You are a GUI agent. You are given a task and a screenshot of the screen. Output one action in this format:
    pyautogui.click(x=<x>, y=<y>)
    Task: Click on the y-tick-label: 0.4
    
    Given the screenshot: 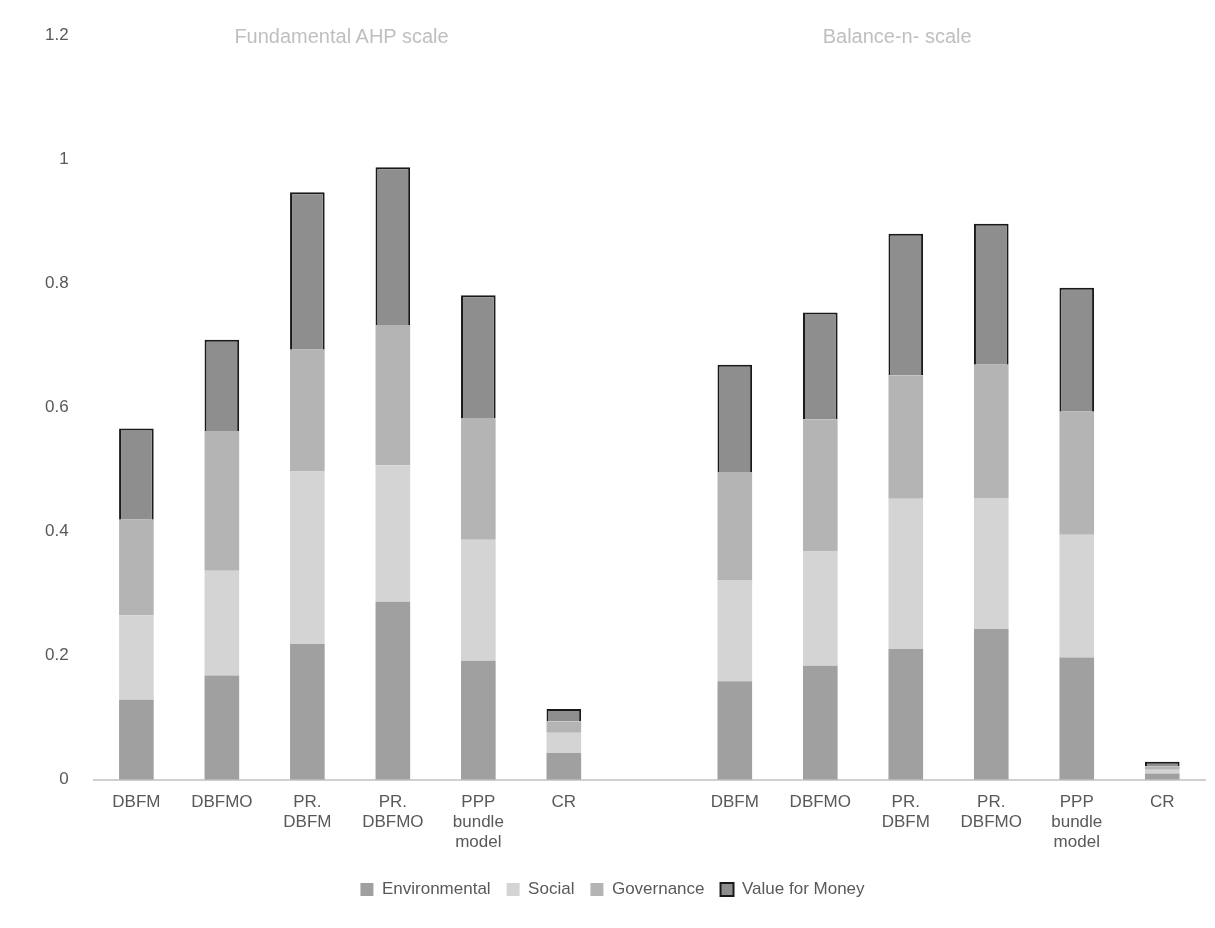 What is the action you would take?
    pyautogui.click(x=56, y=531)
    